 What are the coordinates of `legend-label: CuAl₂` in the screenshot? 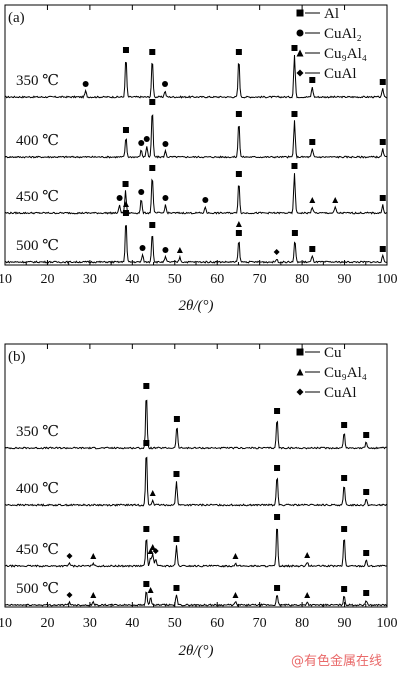 It's located at (343, 34).